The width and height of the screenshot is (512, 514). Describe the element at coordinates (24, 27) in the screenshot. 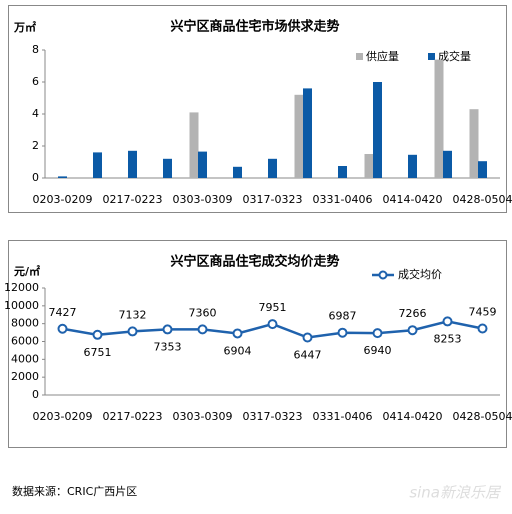

I see `y-axis-unit: 万㎡` at that location.